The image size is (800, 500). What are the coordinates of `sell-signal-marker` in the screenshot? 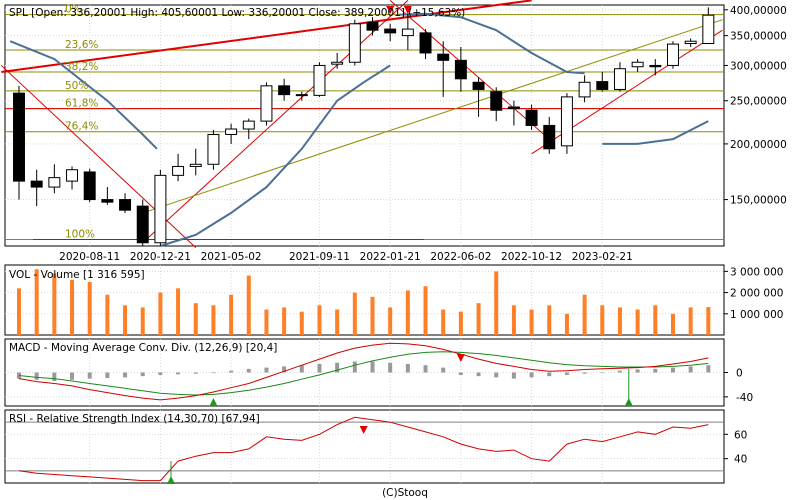 It's located at (390, 10).